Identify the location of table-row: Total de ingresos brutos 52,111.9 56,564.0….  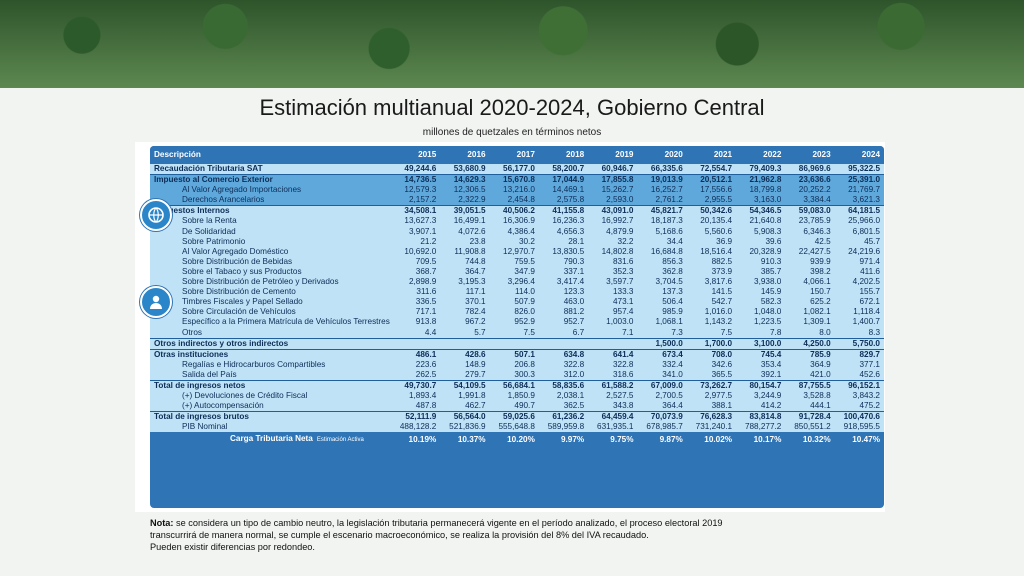
(517, 417).